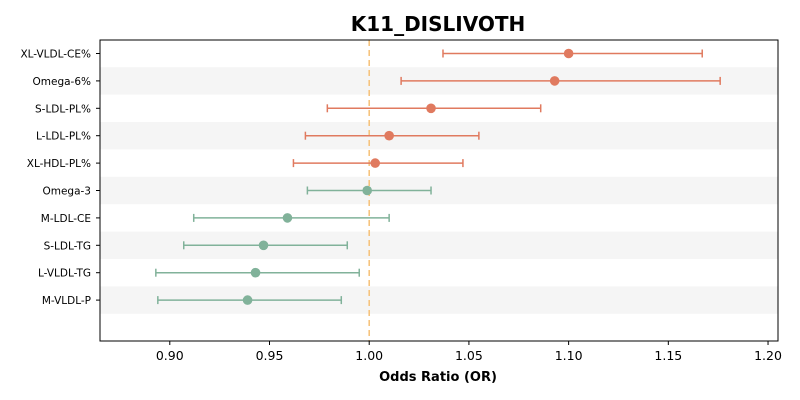 This screenshot has height=400, width=800. What do you see at coordinates (66, 219) in the screenshot?
I see `y-tick-label: M-LDL-CE` at bounding box center [66, 219].